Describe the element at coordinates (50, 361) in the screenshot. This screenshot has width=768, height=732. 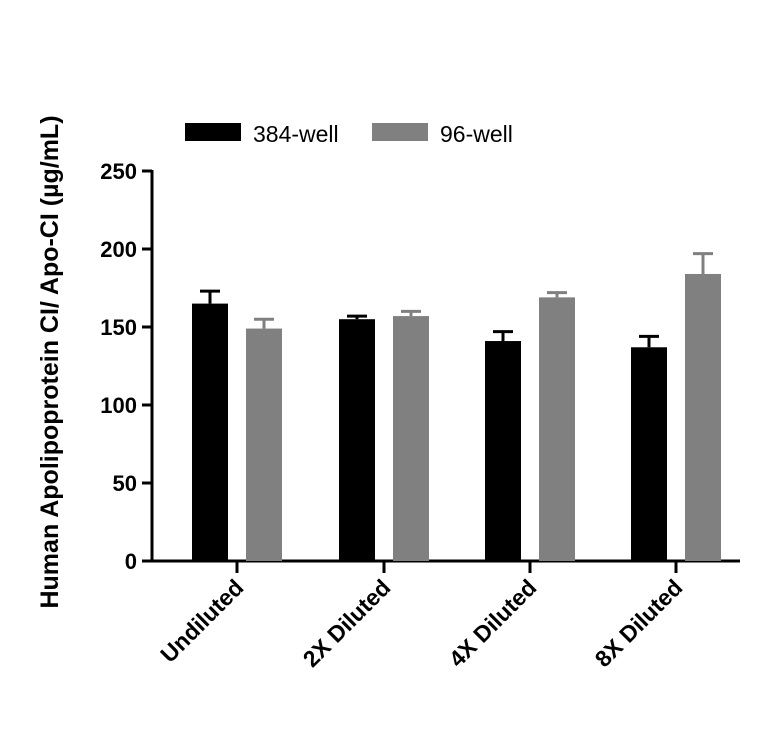
I see `y-axis-title: Human Apolipoprotein CI/ Apo-CI (µg/mL)` at that location.